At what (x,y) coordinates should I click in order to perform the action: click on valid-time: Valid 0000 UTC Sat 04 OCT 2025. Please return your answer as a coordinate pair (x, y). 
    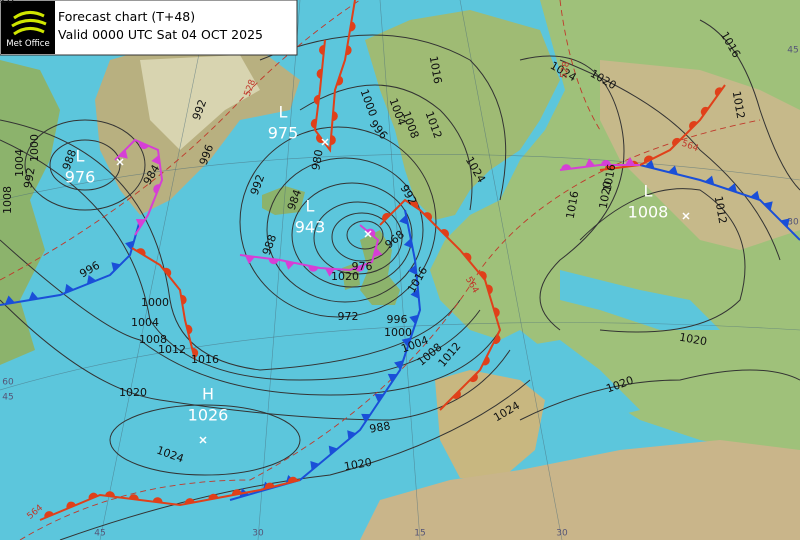
    Looking at the image, I should click on (160, 34).